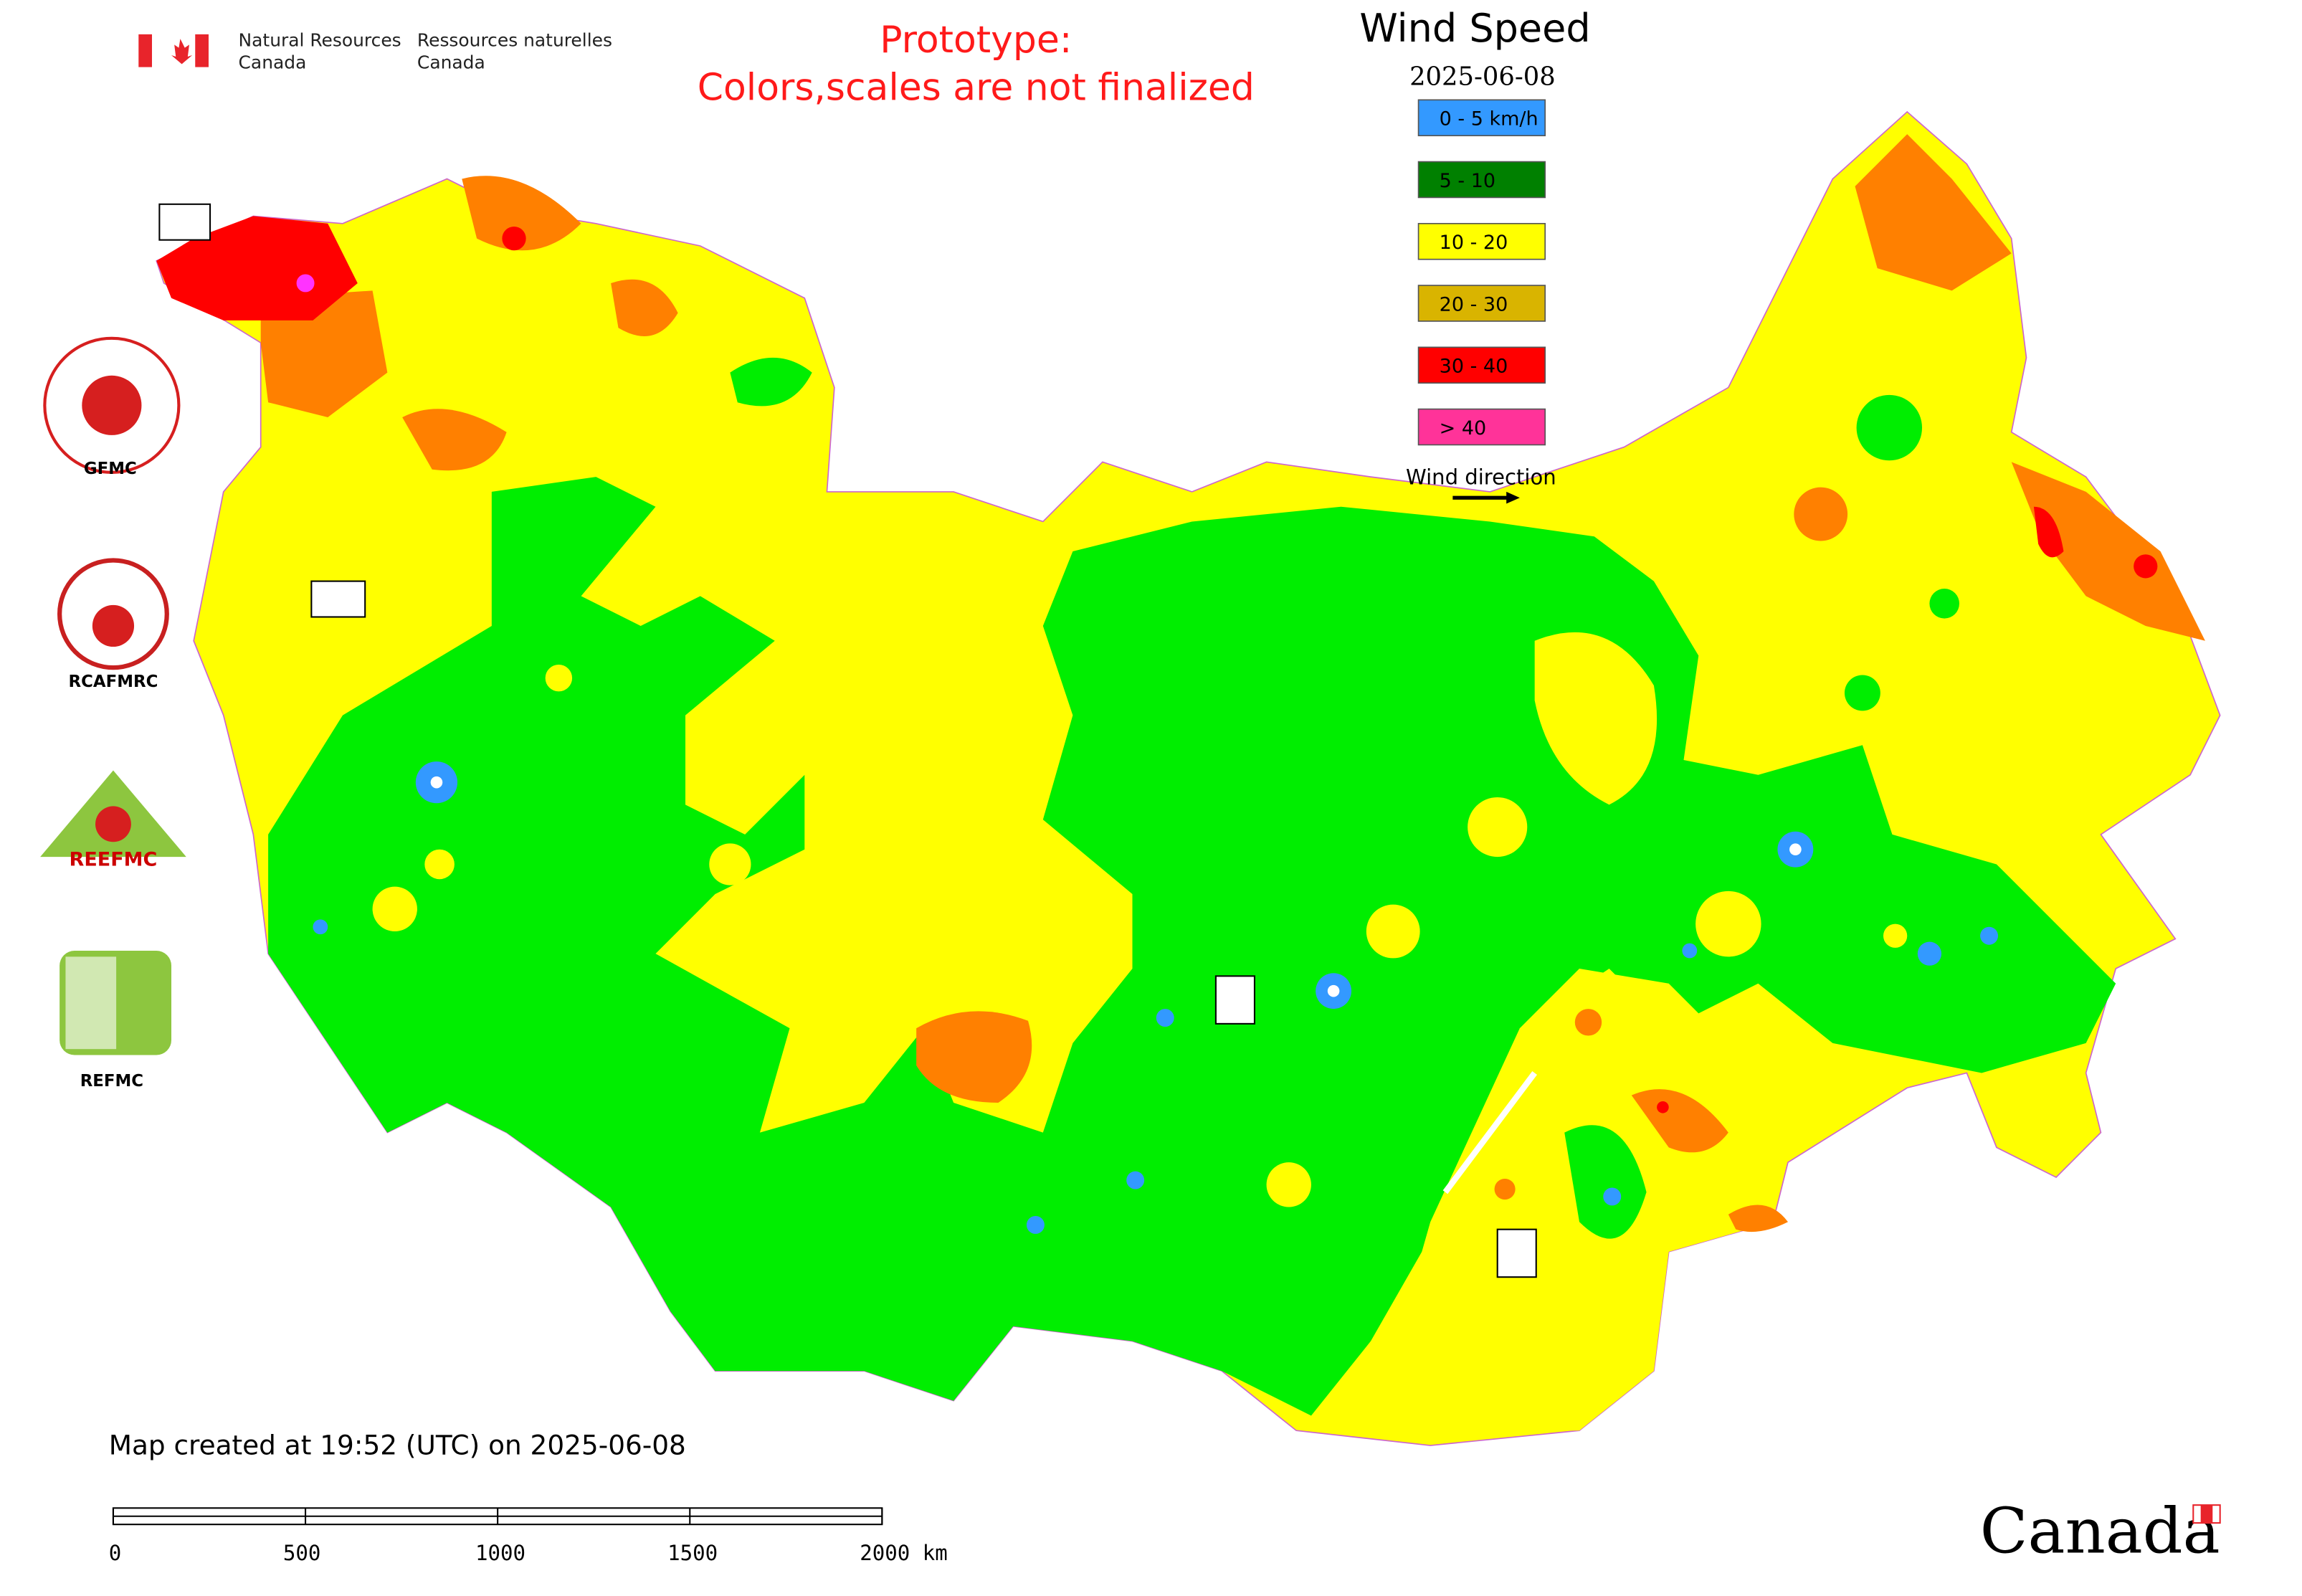 The width and height of the screenshot is (2302, 1596). Describe the element at coordinates (182, 52) in the screenshot. I see `flag-leaf` at that location.